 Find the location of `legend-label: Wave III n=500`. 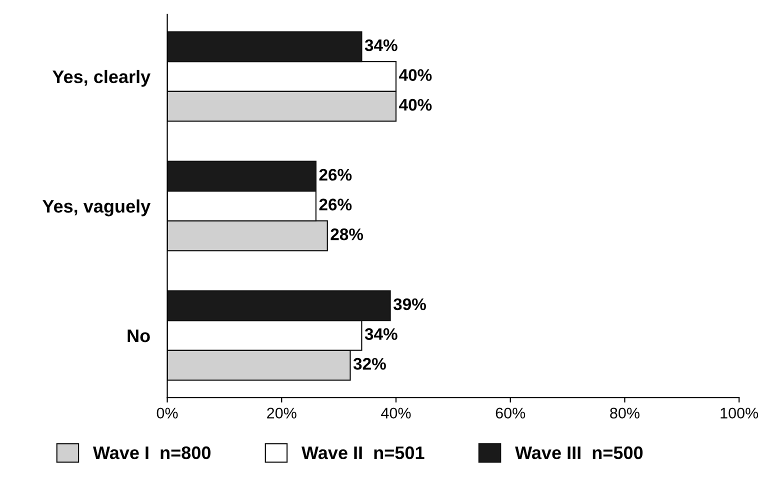

legend-label: Wave III n=500 is located at coordinates (579, 453).